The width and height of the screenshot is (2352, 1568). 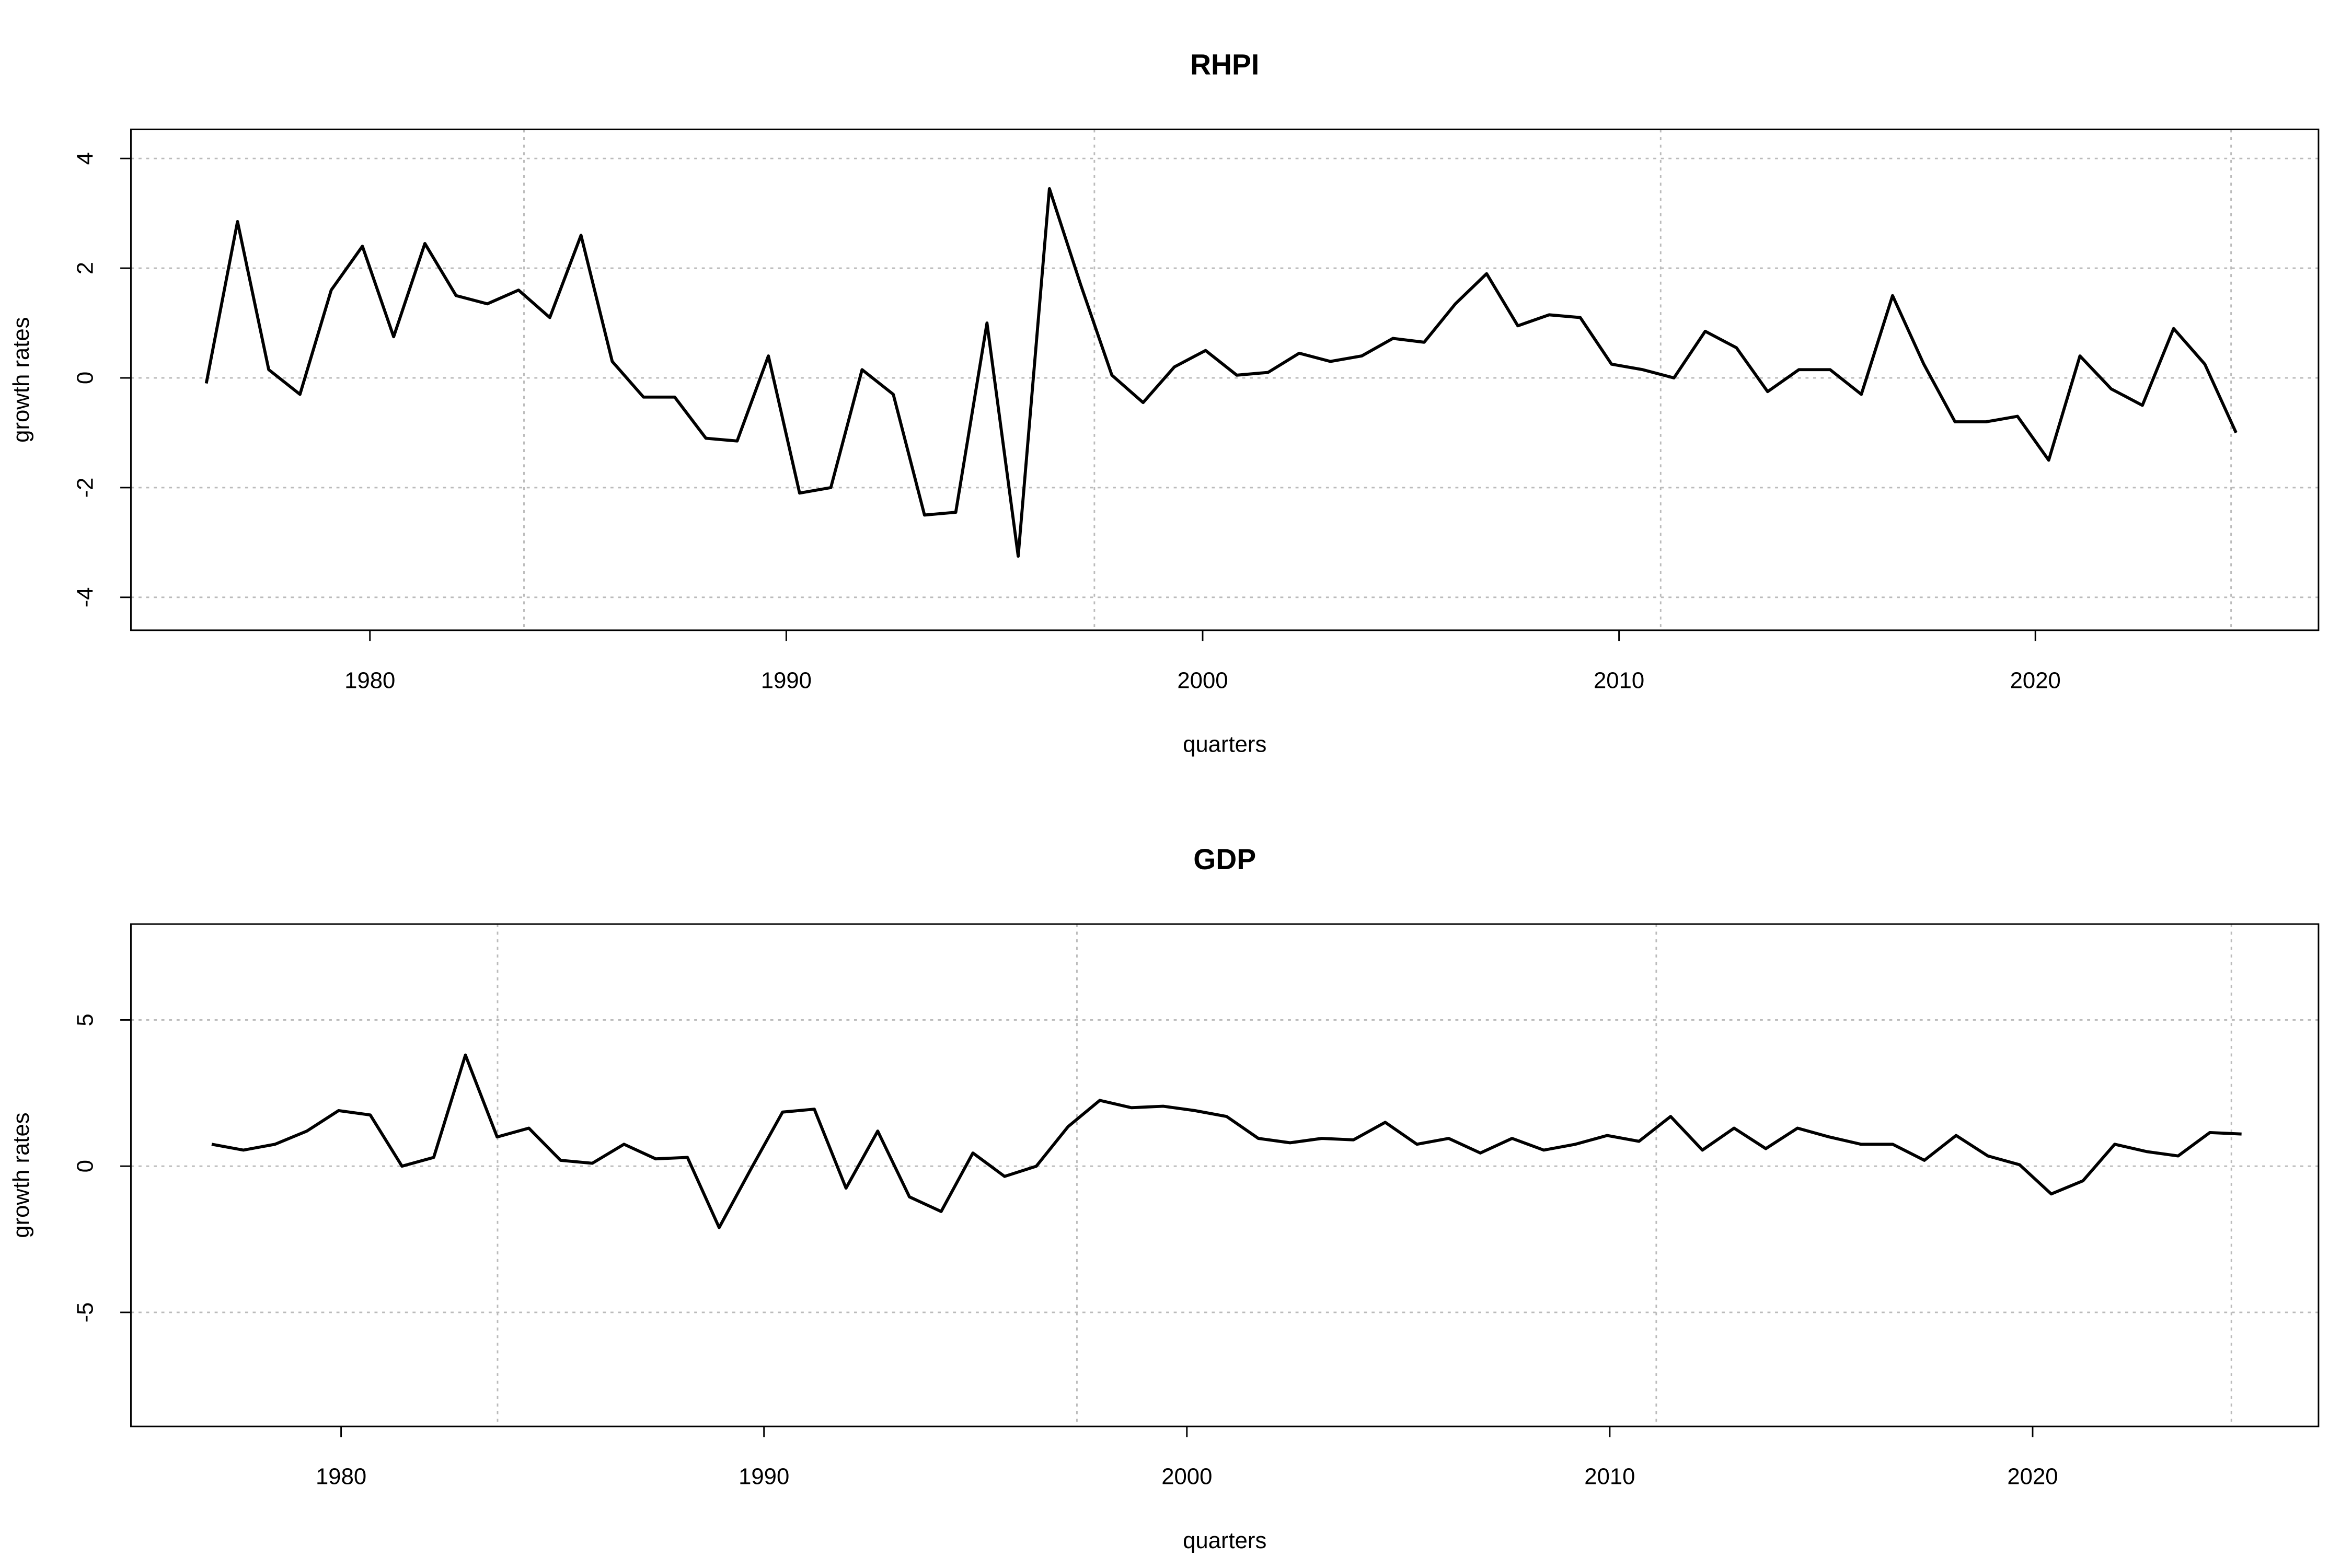 I want to click on y-tick-label: 5, so click(x=85, y=1019).